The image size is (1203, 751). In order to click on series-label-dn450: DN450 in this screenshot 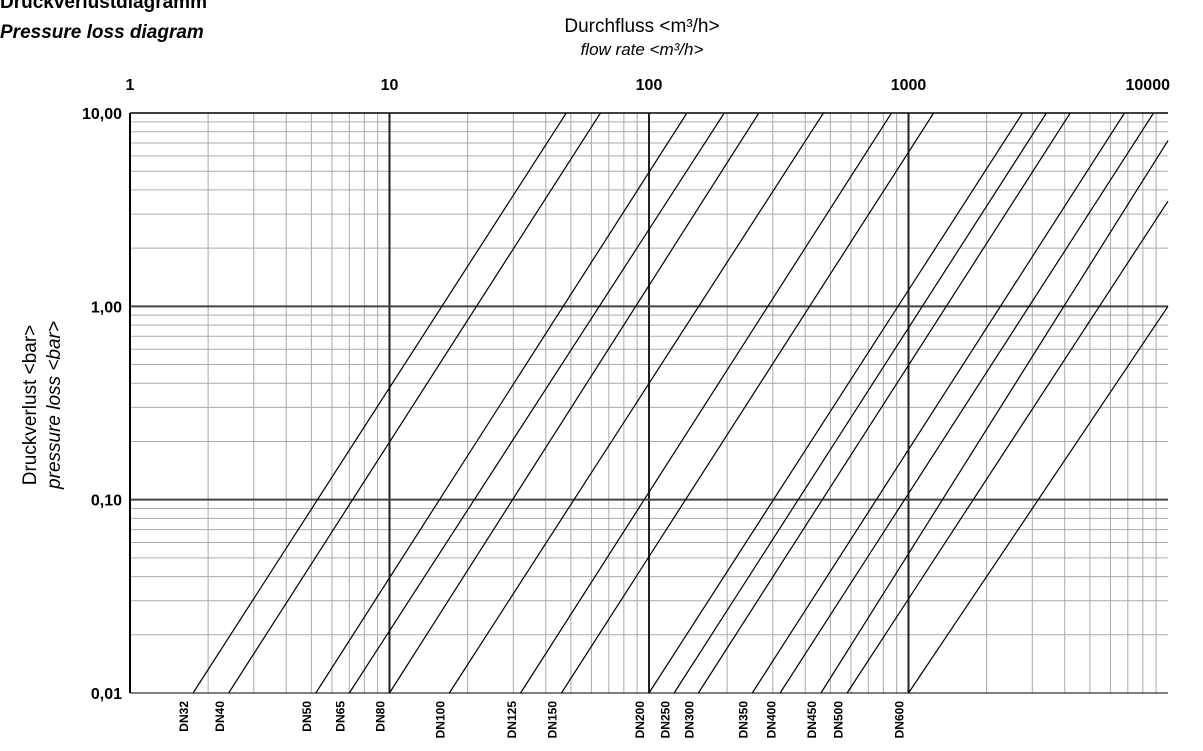, I will do `click(812, 720)`.